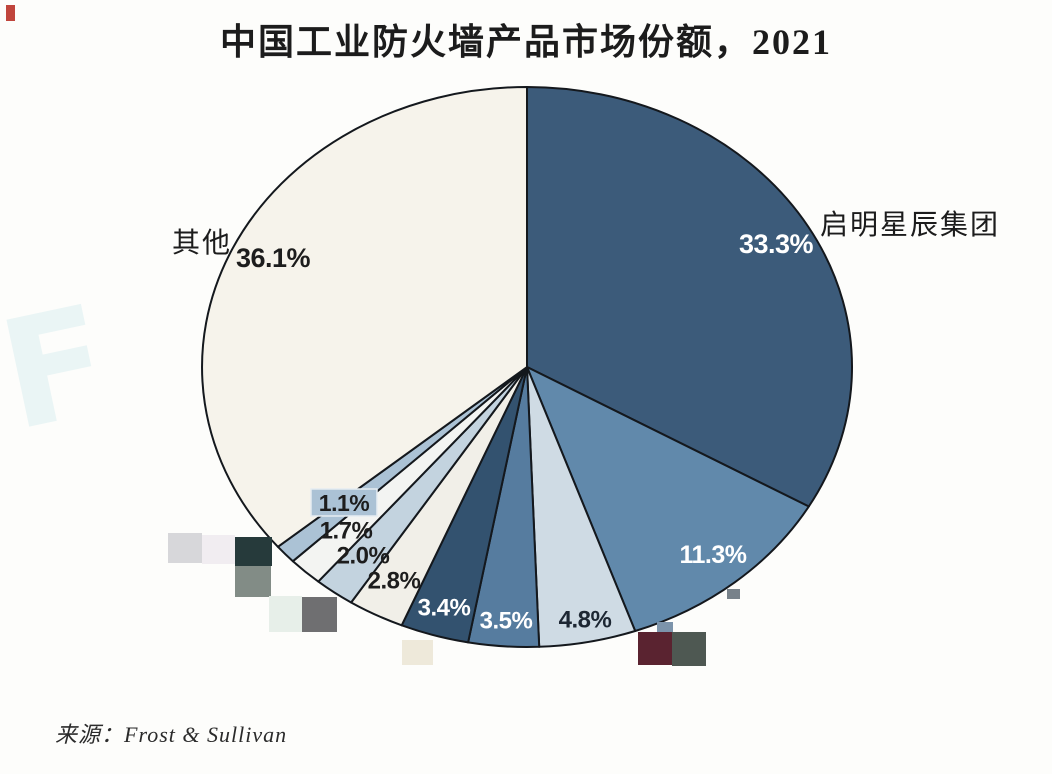 The width and height of the screenshot is (1052, 774). Describe the element at coordinates (910, 225) in the screenshot. I see `slice-name-qiming: 启明星辰集团` at that location.